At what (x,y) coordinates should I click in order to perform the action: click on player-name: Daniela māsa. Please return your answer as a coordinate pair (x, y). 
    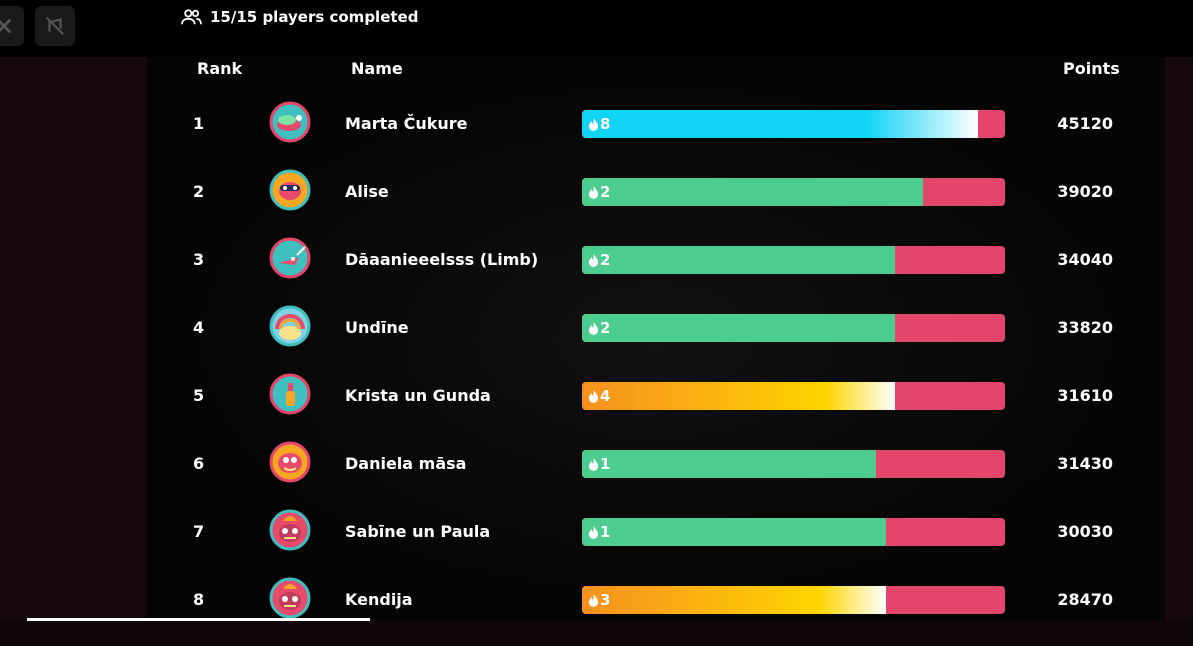
    Looking at the image, I should click on (406, 463).